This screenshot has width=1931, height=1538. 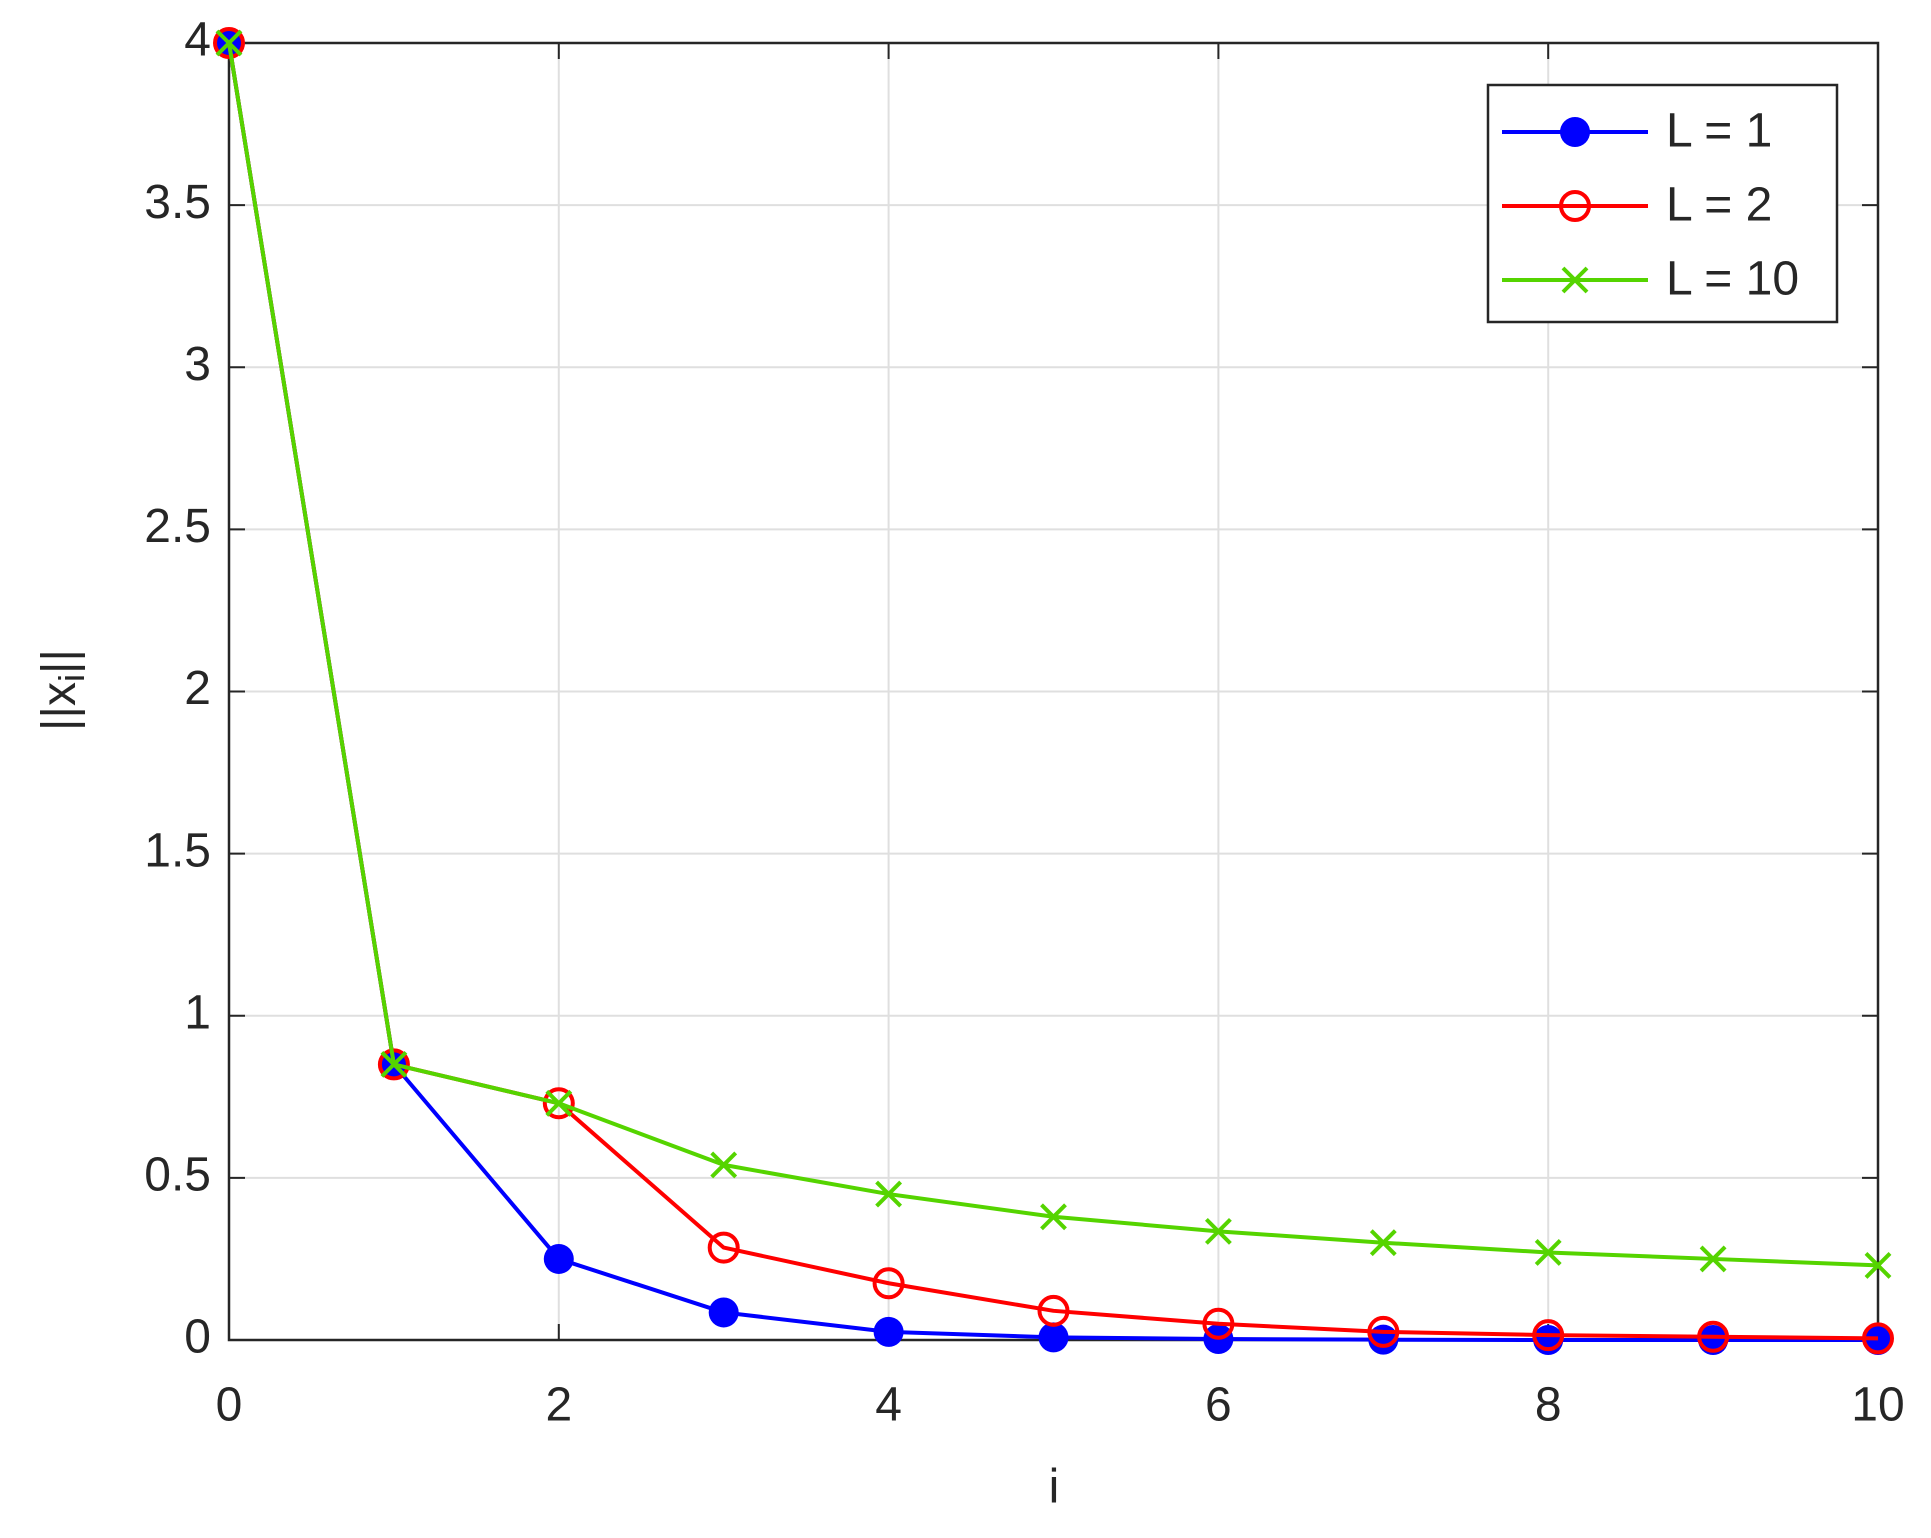 What do you see at coordinates (71, 678) in the screenshot?
I see `y-label-subscript: i` at bounding box center [71, 678].